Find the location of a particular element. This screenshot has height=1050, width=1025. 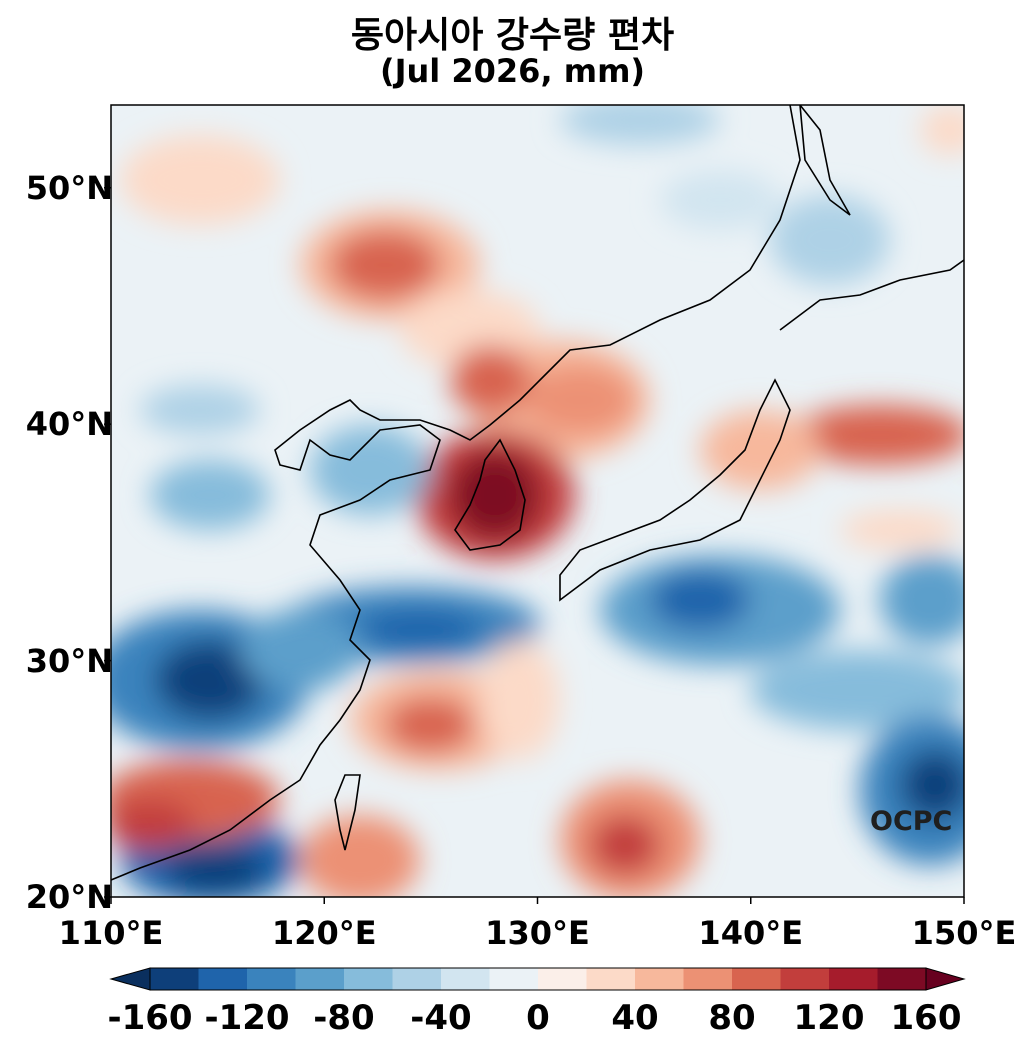

lat-tick-label: 40°N is located at coordinates (69, 424).